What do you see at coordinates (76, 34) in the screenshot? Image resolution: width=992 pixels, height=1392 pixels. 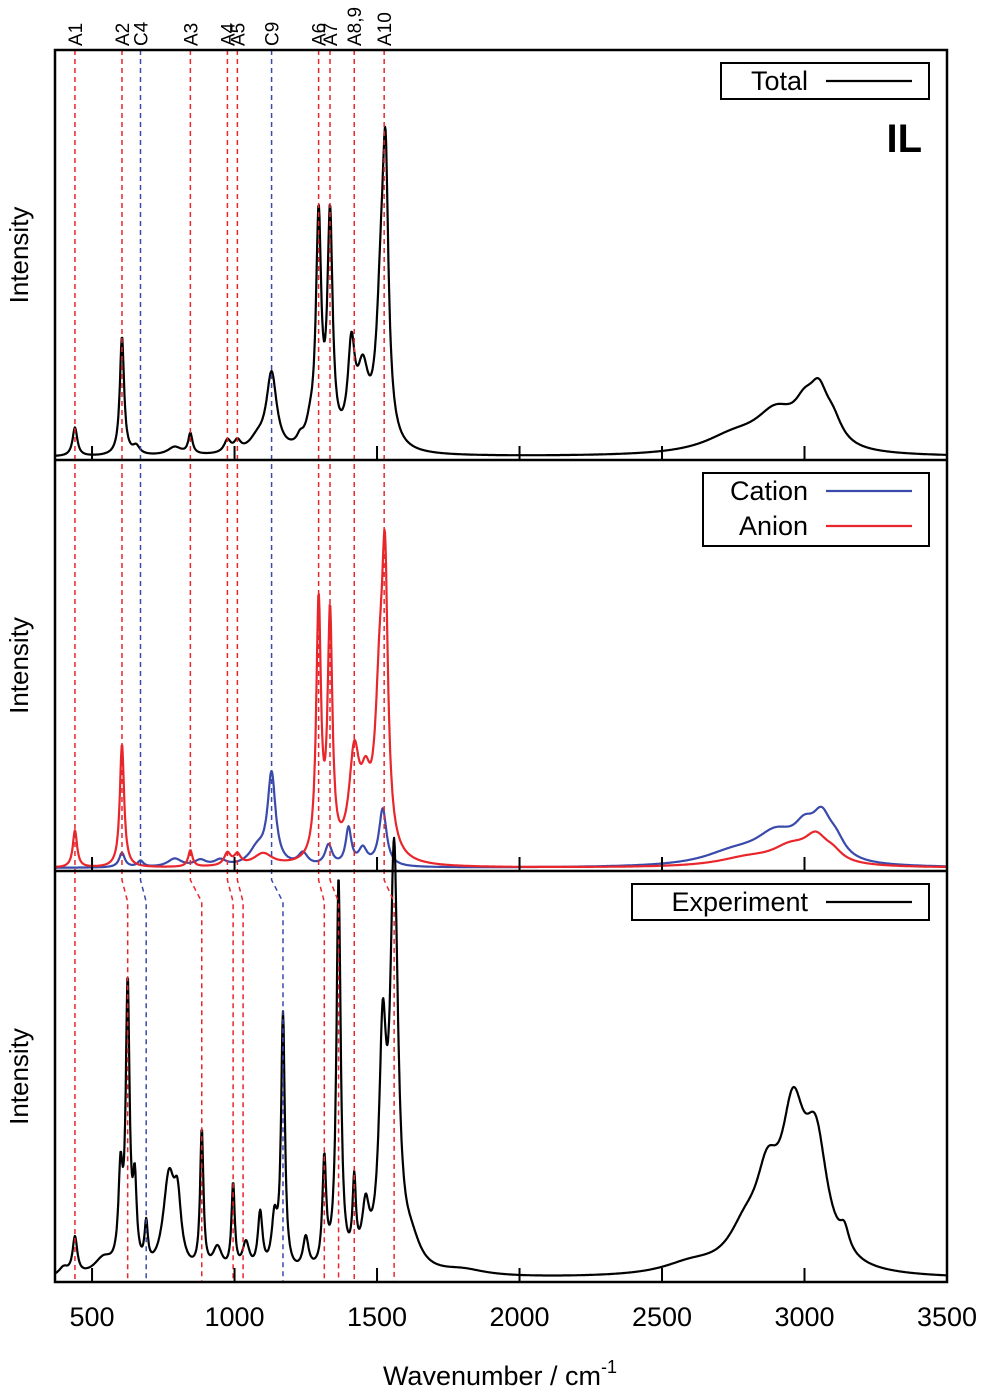 I see `marker-label: A1` at bounding box center [76, 34].